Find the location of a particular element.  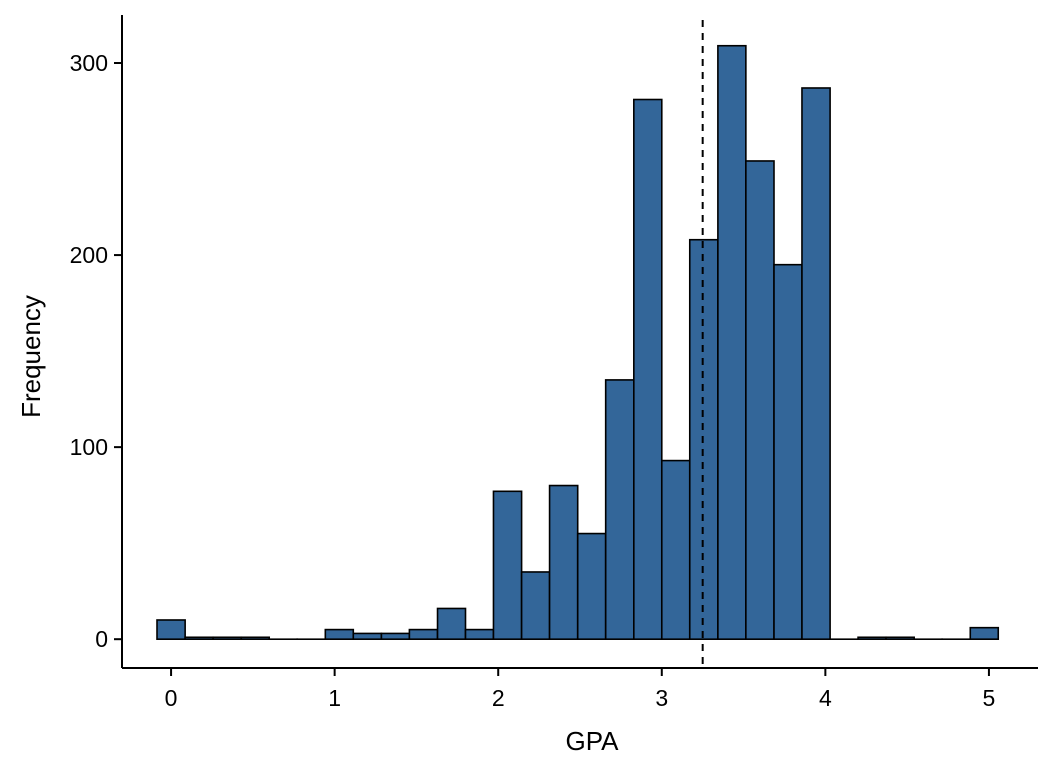

x-tick-label-2: 2 is located at coordinates (498, 698).